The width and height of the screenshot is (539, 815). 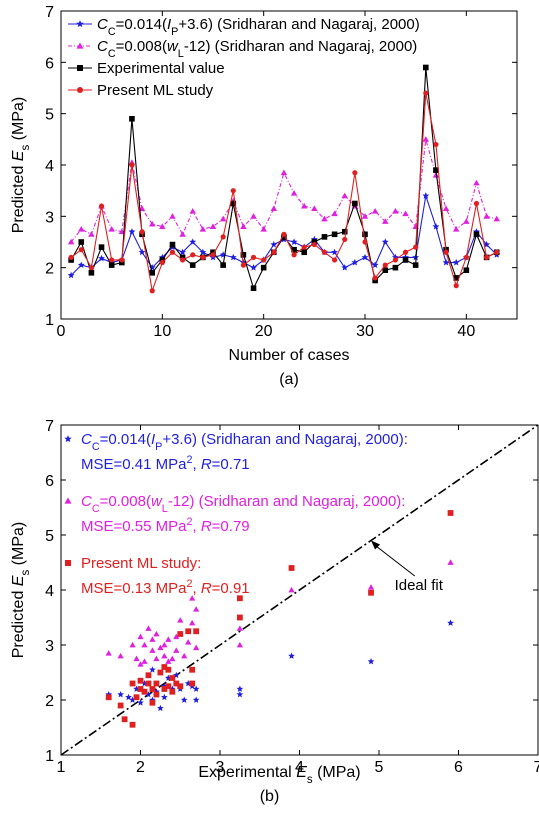 I want to click on x-tick-label: 7, so click(x=536, y=767).